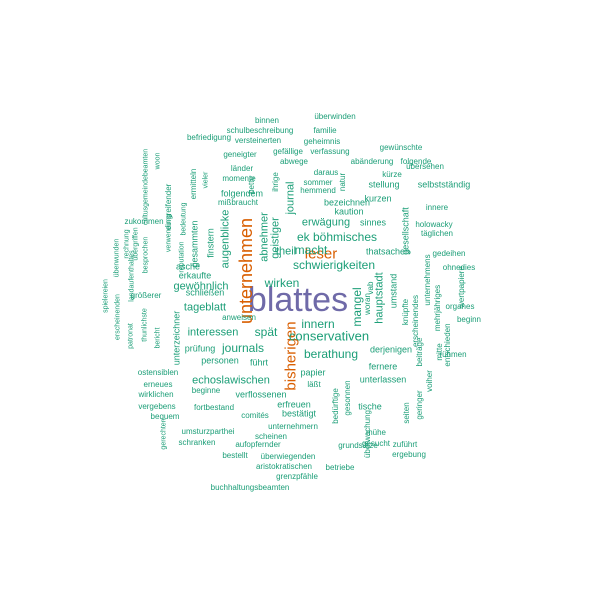 This screenshot has width=600, height=600. I want to click on cloud-word: derjenigen, so click(391, 349).